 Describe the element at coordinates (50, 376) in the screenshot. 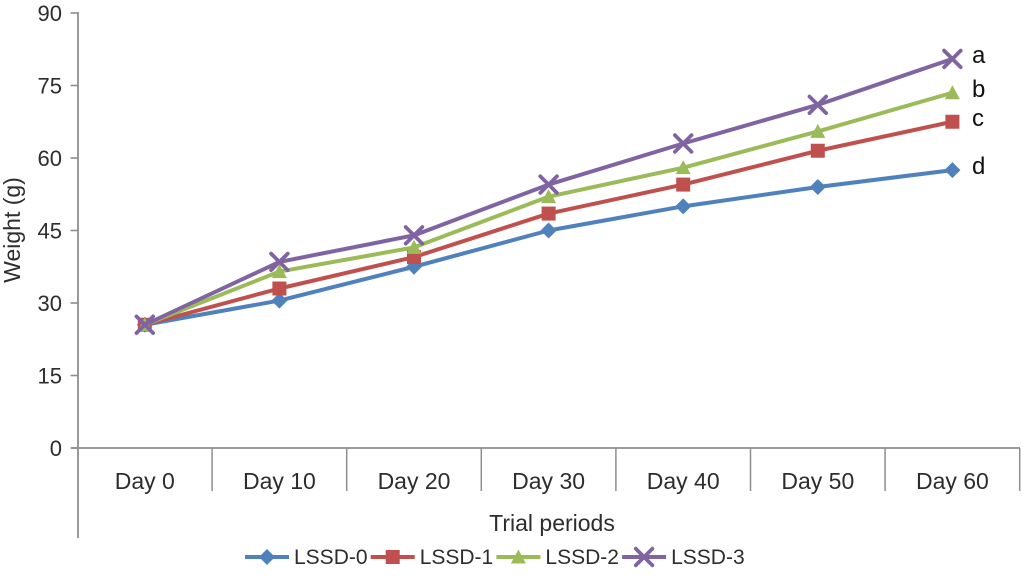

I see `y-axis-tick-label: 15` at that location.